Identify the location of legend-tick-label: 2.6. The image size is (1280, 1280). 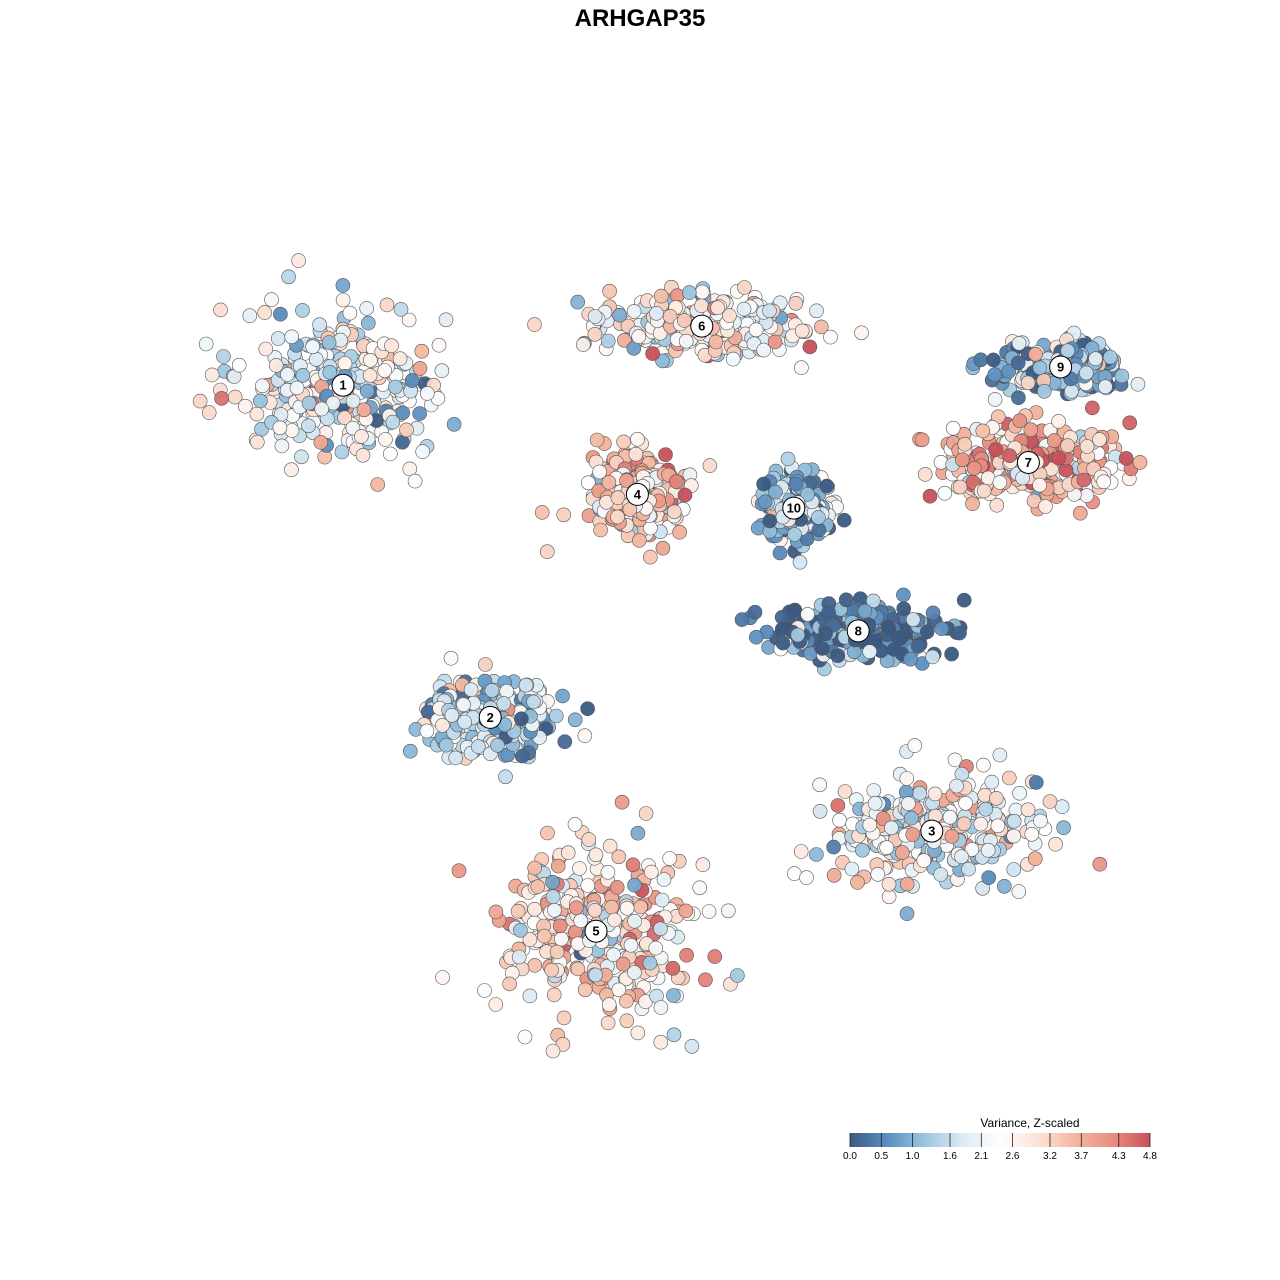
(1013, 1156).